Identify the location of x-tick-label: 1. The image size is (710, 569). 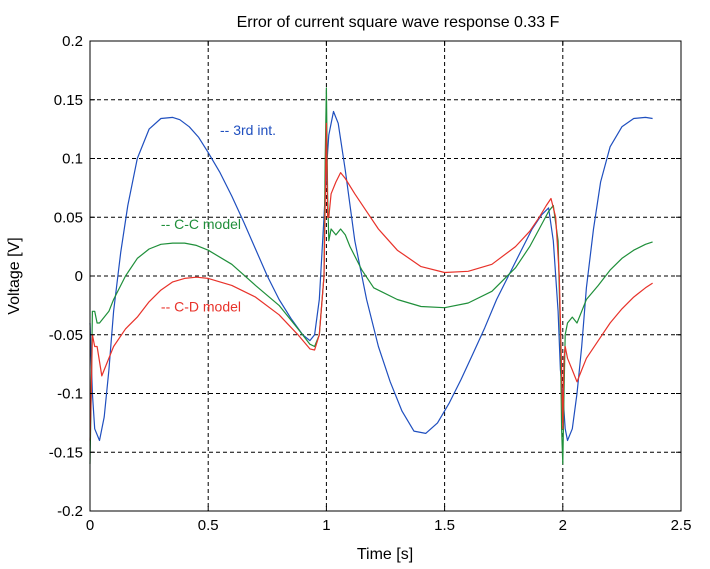
(326, 525).